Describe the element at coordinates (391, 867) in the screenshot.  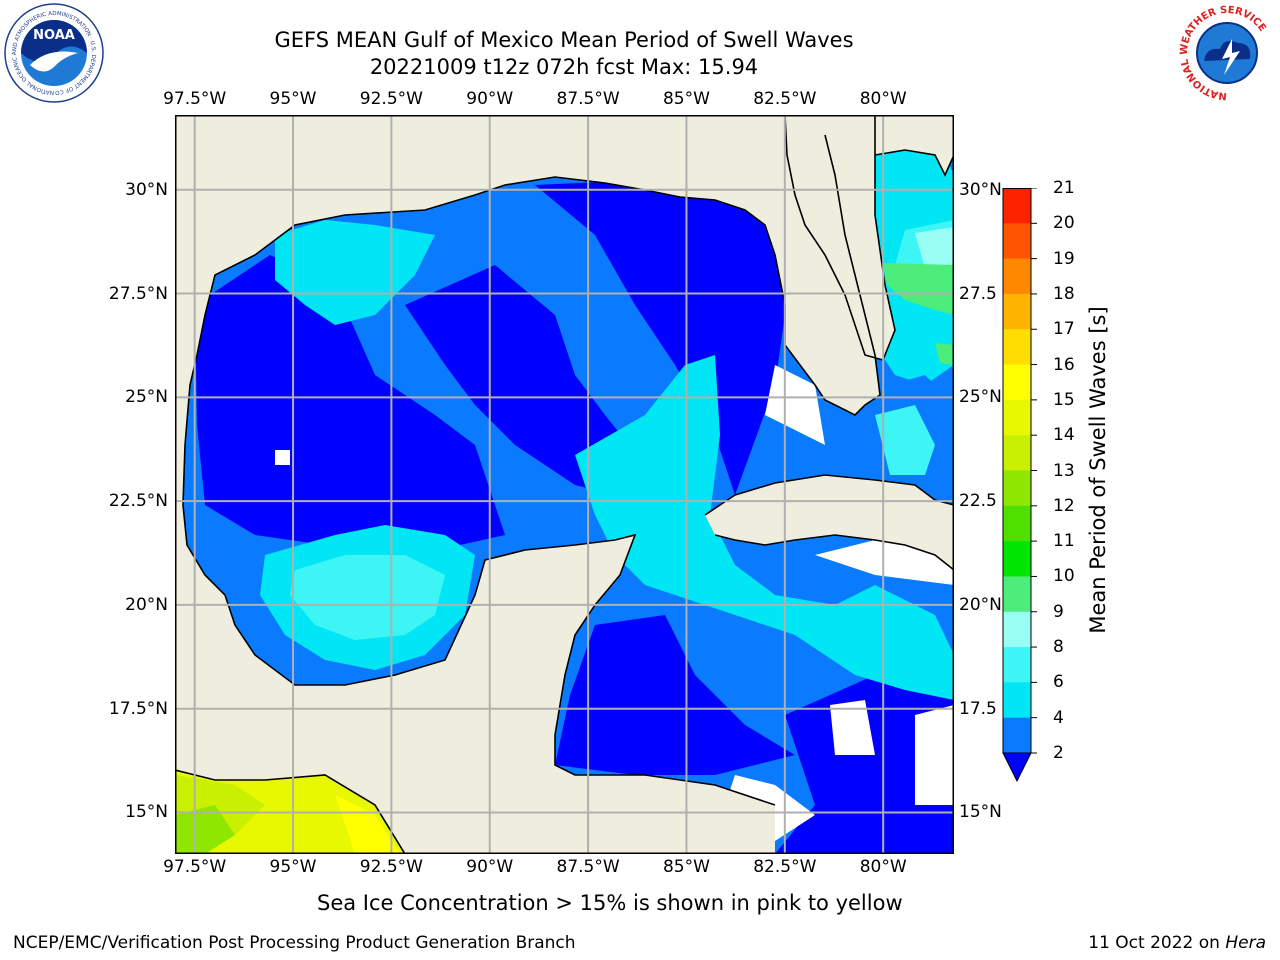
I see `lon-label-bottom: 92.5°W` at that location.